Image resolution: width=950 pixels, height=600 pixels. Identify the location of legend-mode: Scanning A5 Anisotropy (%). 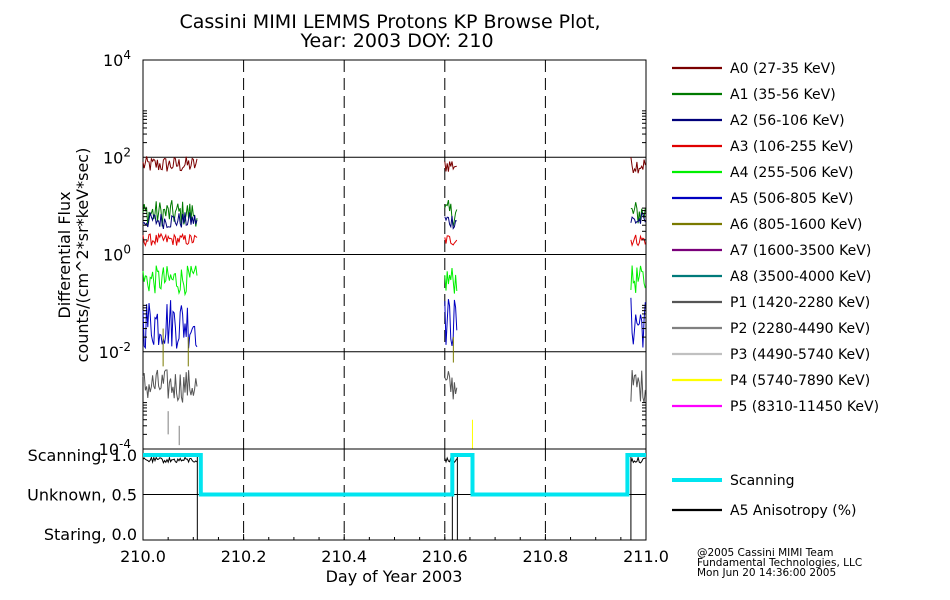
(764, 496).